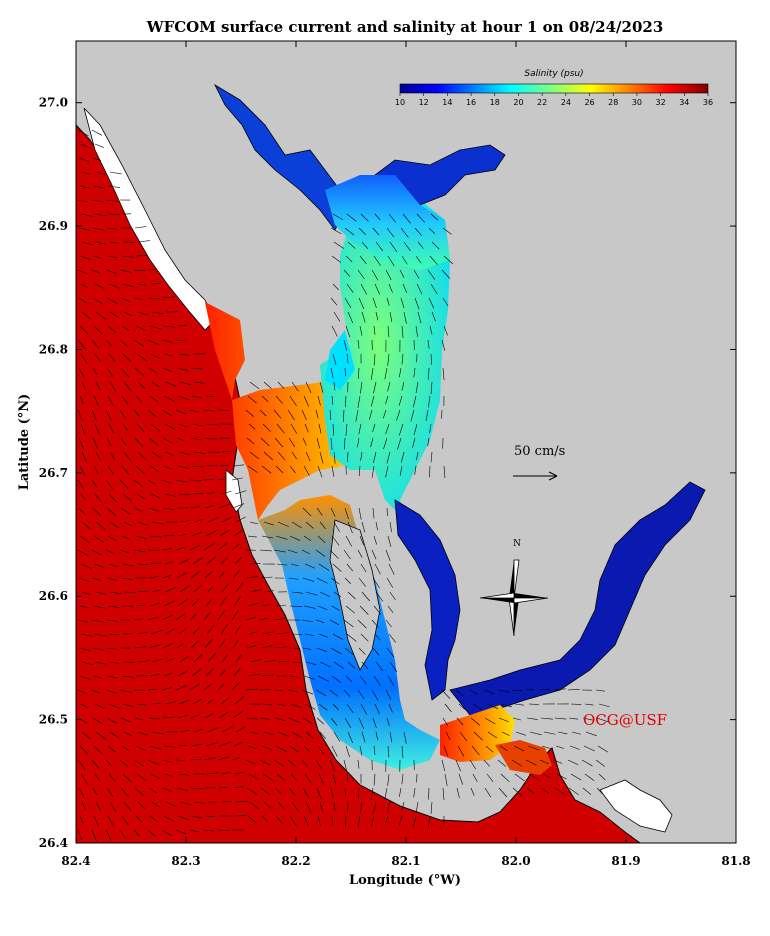  What do you see at coordinates (637, 102) in the screenshot?
I see `colorbar-tick-label: 30` at bounding box center [637, 102].